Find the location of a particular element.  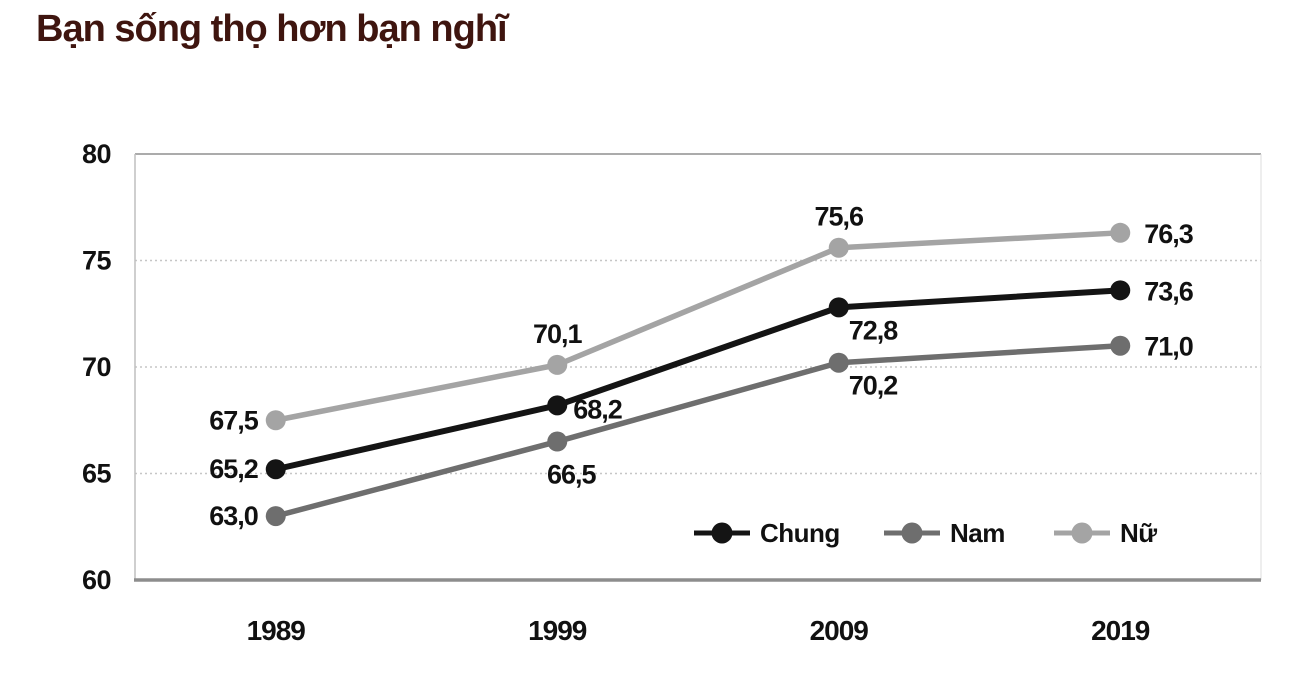

y-tick-label: 65 is located at coordinates (97, 474).